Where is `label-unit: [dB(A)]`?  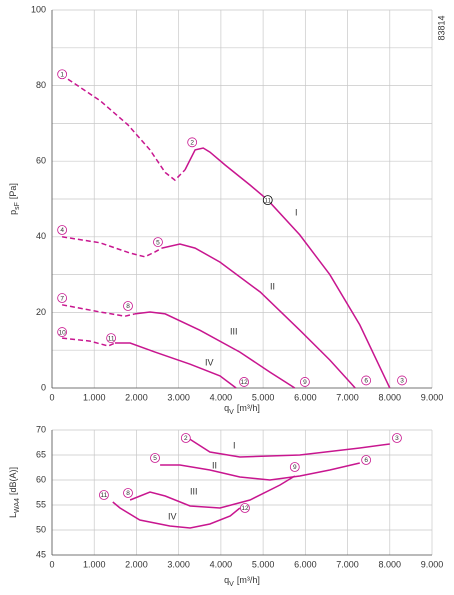
label-unit: [dB(A)] is located at coordinates (13, 481).